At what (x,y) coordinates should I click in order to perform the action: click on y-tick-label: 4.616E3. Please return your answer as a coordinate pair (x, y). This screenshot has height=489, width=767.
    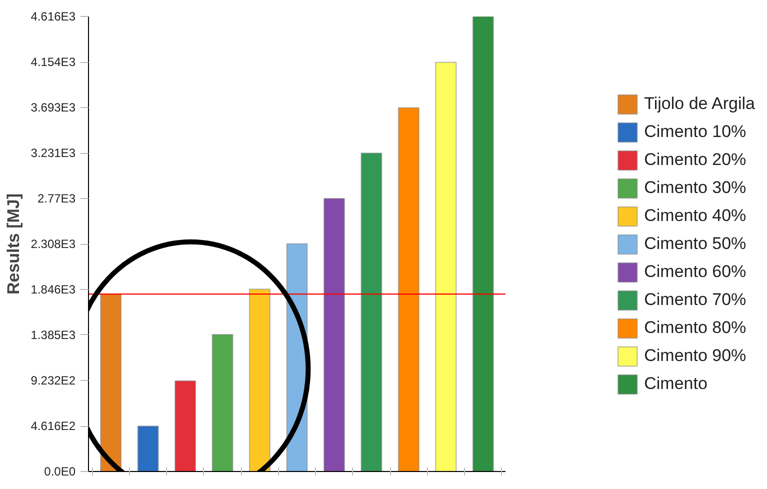
    Looking at the image, I should click on (53, 17).